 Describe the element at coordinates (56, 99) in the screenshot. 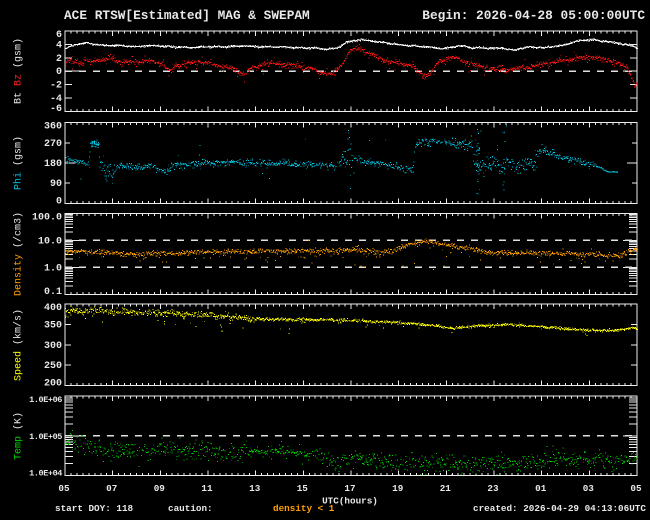

I see `svg-text: -4` at that location.